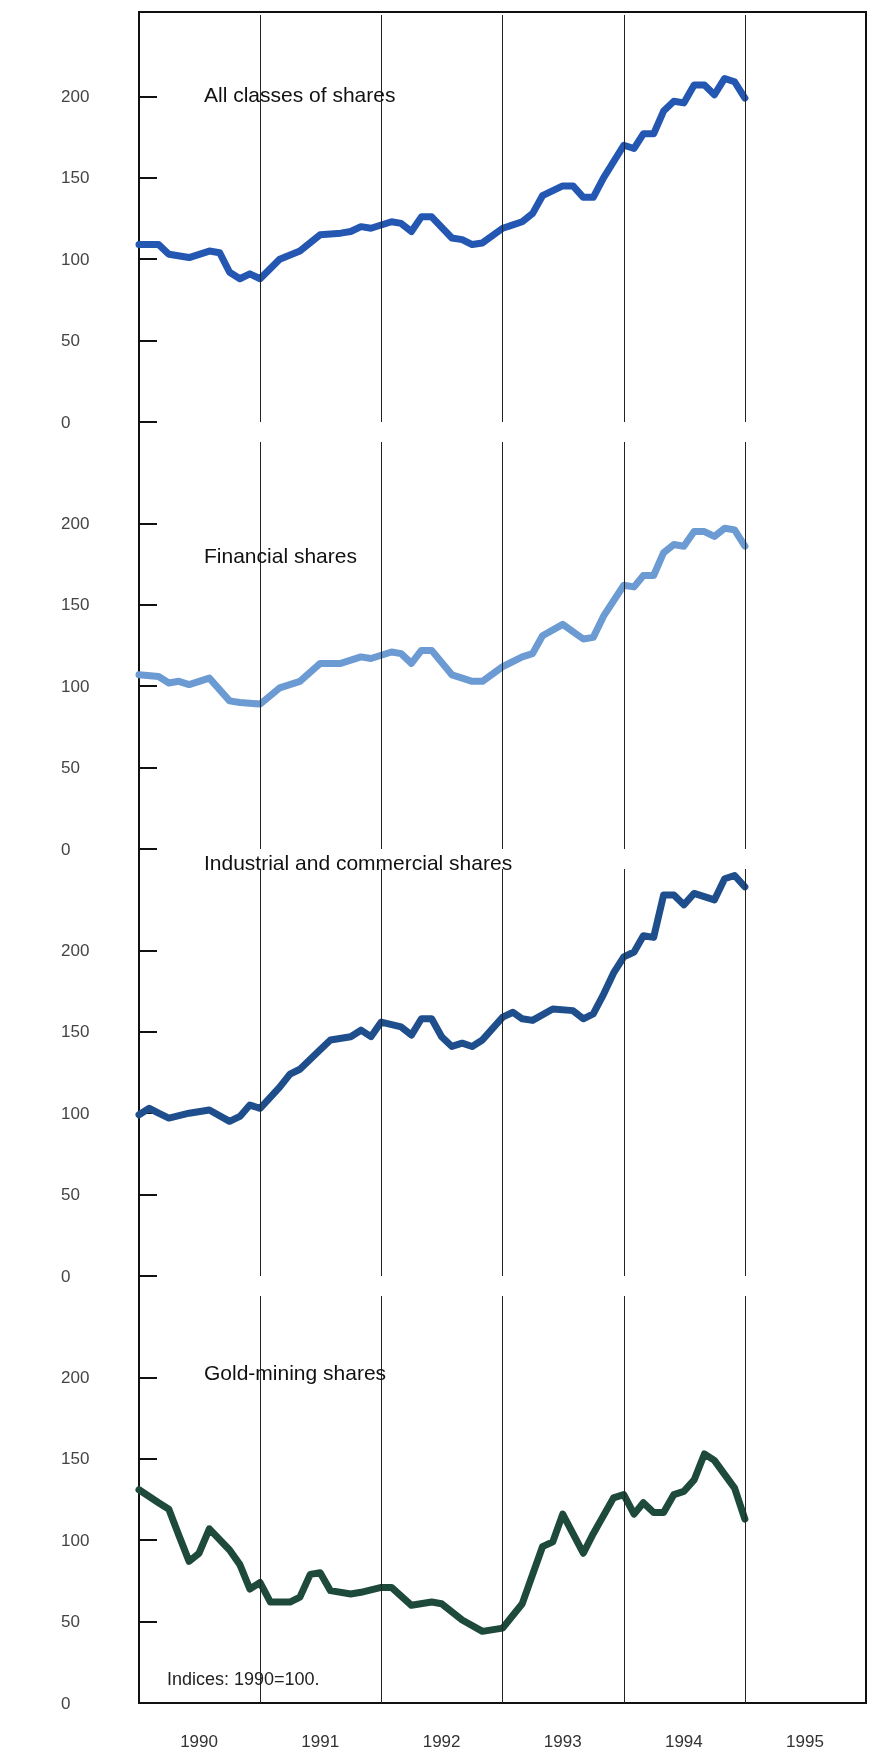 Image resolution: width=871 pixels, height=1759 pixels. Describe the element at coordinates (805, 1741) in the screenshot. I see `x-tick-label: 1995` at that location.